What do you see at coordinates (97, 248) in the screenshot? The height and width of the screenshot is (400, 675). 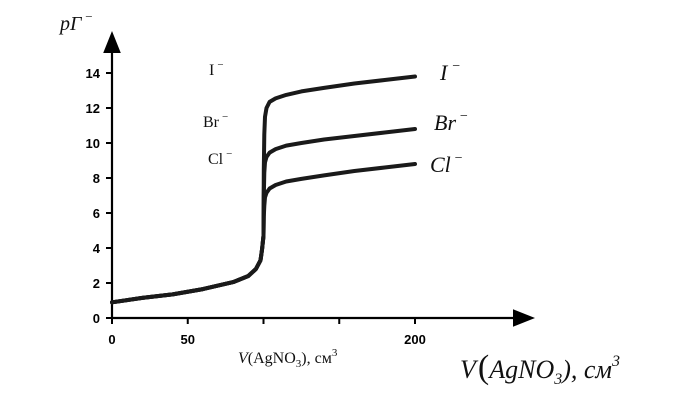 I see `y-tick-label: 4` at bounding box center [97, 248].